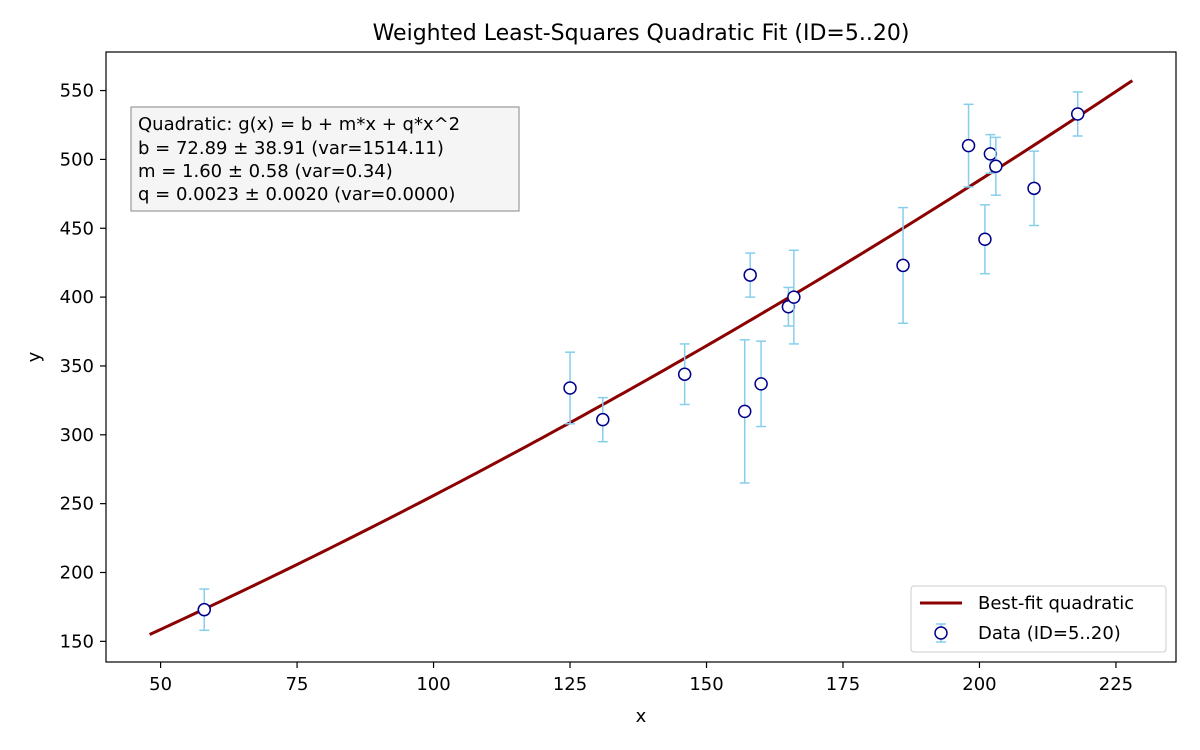 The height and width of the screenshot is (750, 1200). I want to click on annotation-line-4: q = 0.0023 ± 0.0020 (var=0.0000), so click(296, 194).